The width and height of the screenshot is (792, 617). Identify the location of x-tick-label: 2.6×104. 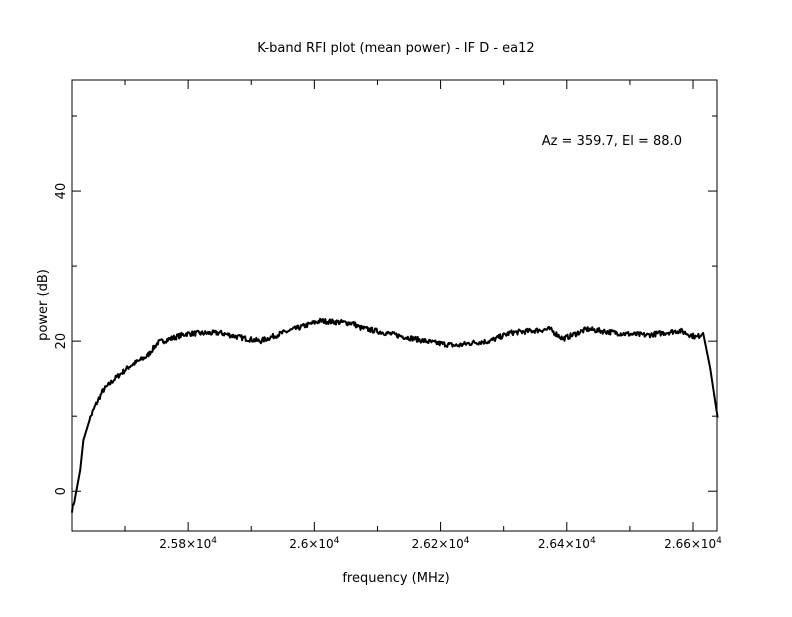
(314, 543).